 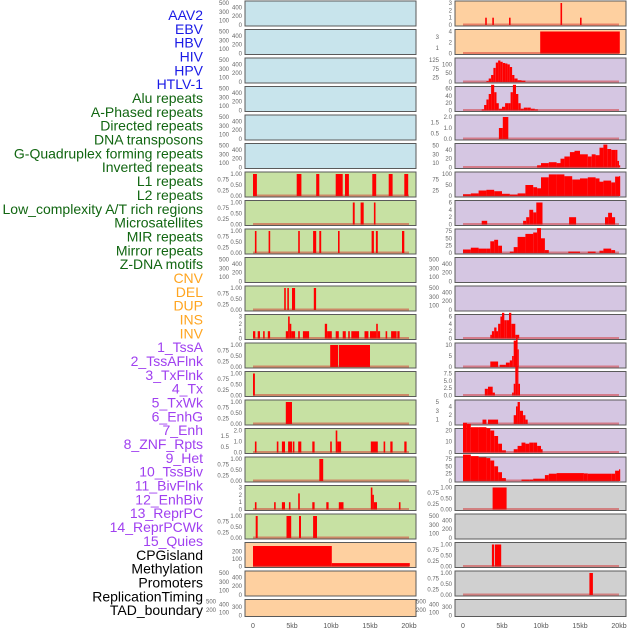 I want to click on track-panel: 0 246, so click(x=538, y=327).